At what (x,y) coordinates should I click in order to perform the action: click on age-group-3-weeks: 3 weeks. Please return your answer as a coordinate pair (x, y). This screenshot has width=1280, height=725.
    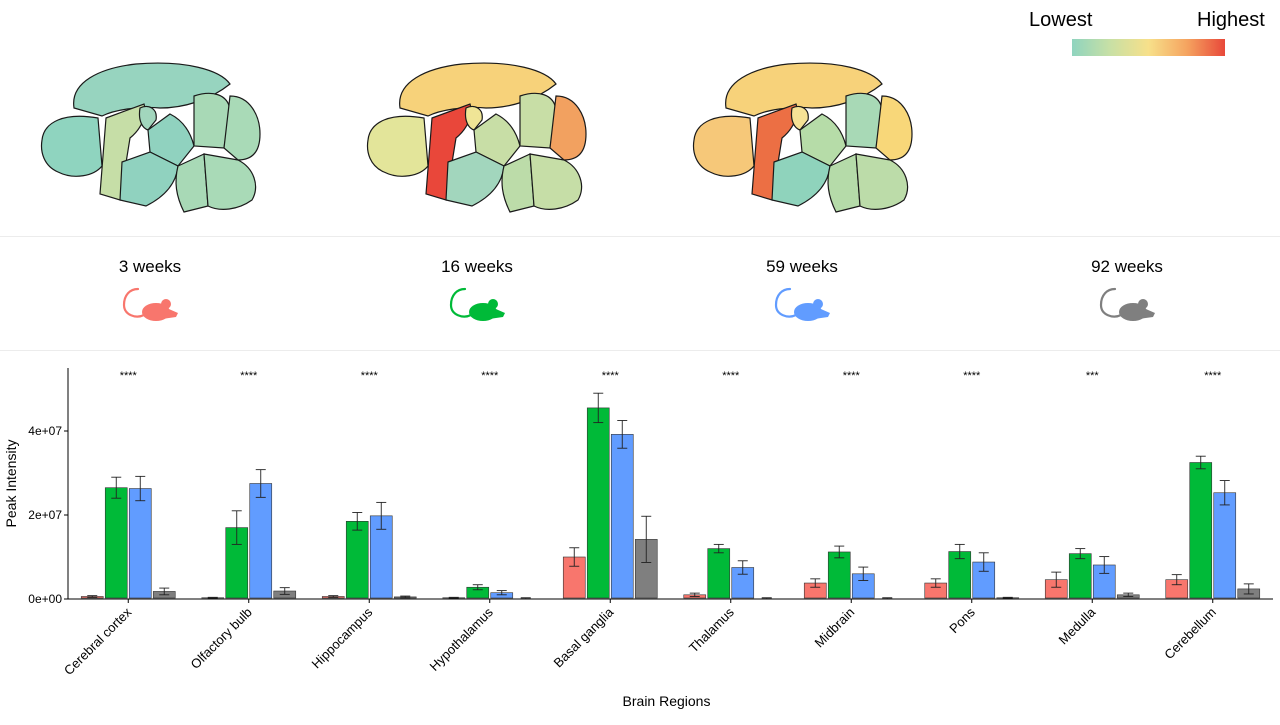
    Looking at the image, I should click on (150, 281).